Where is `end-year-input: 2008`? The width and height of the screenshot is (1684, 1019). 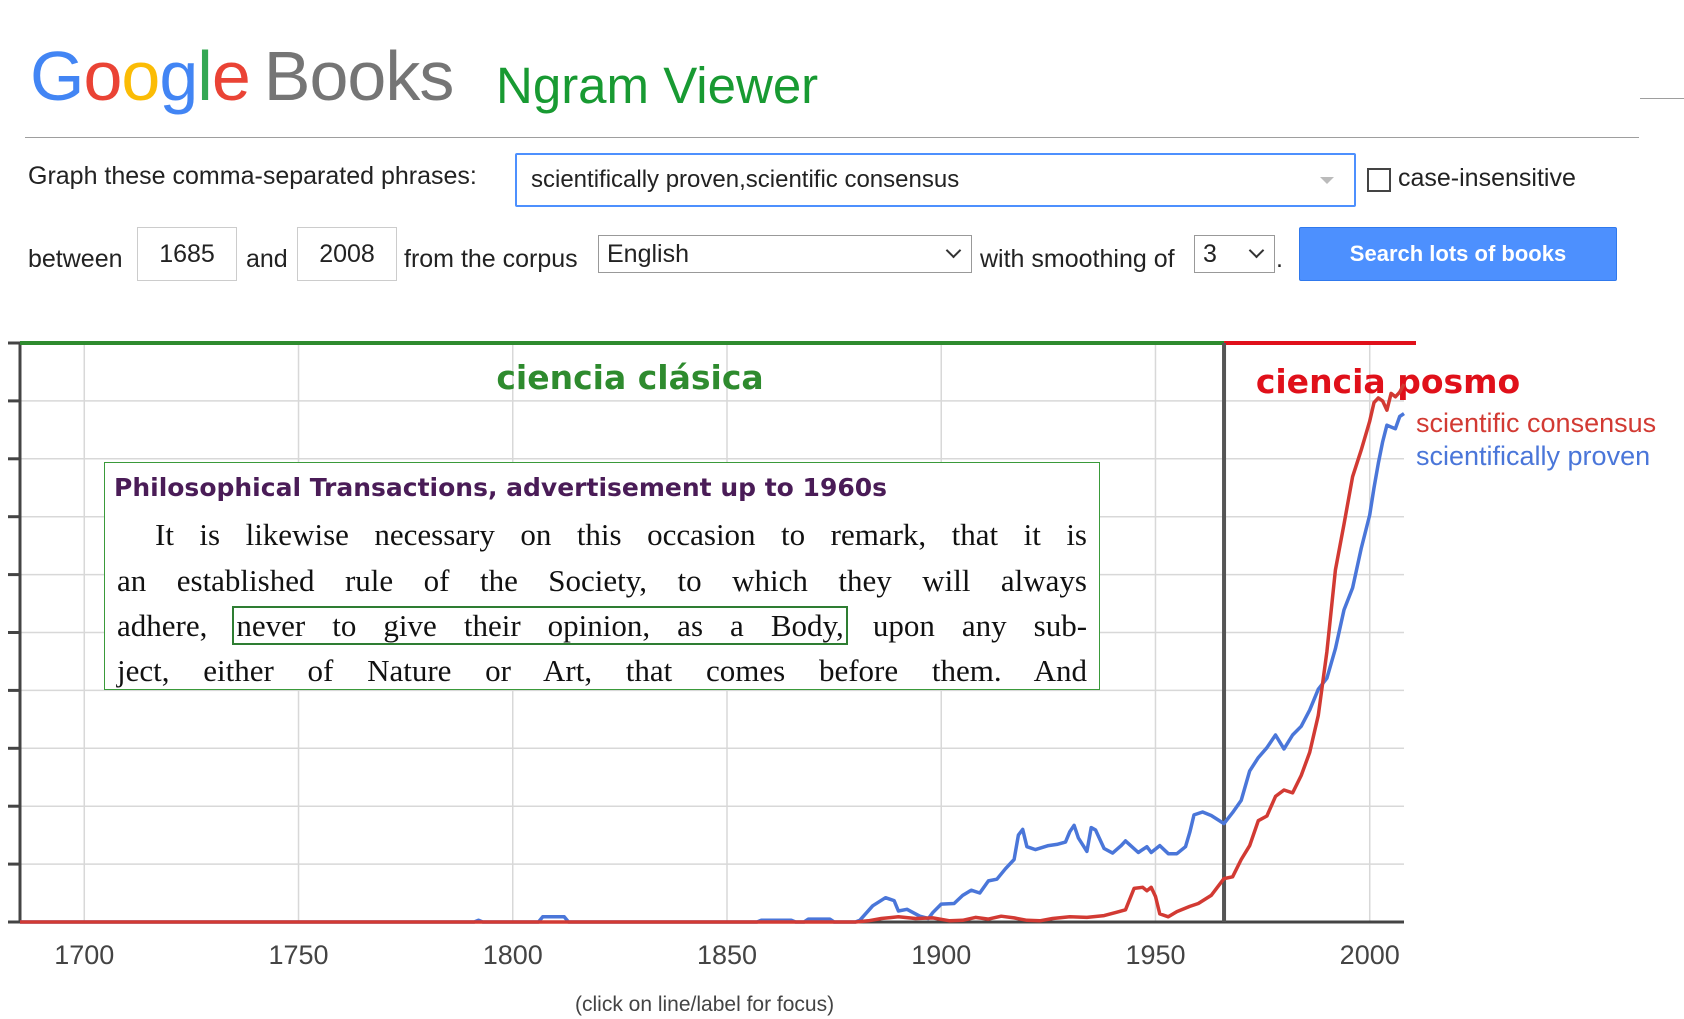
end-year-input: 2008 is located at coordinates (347, 254).